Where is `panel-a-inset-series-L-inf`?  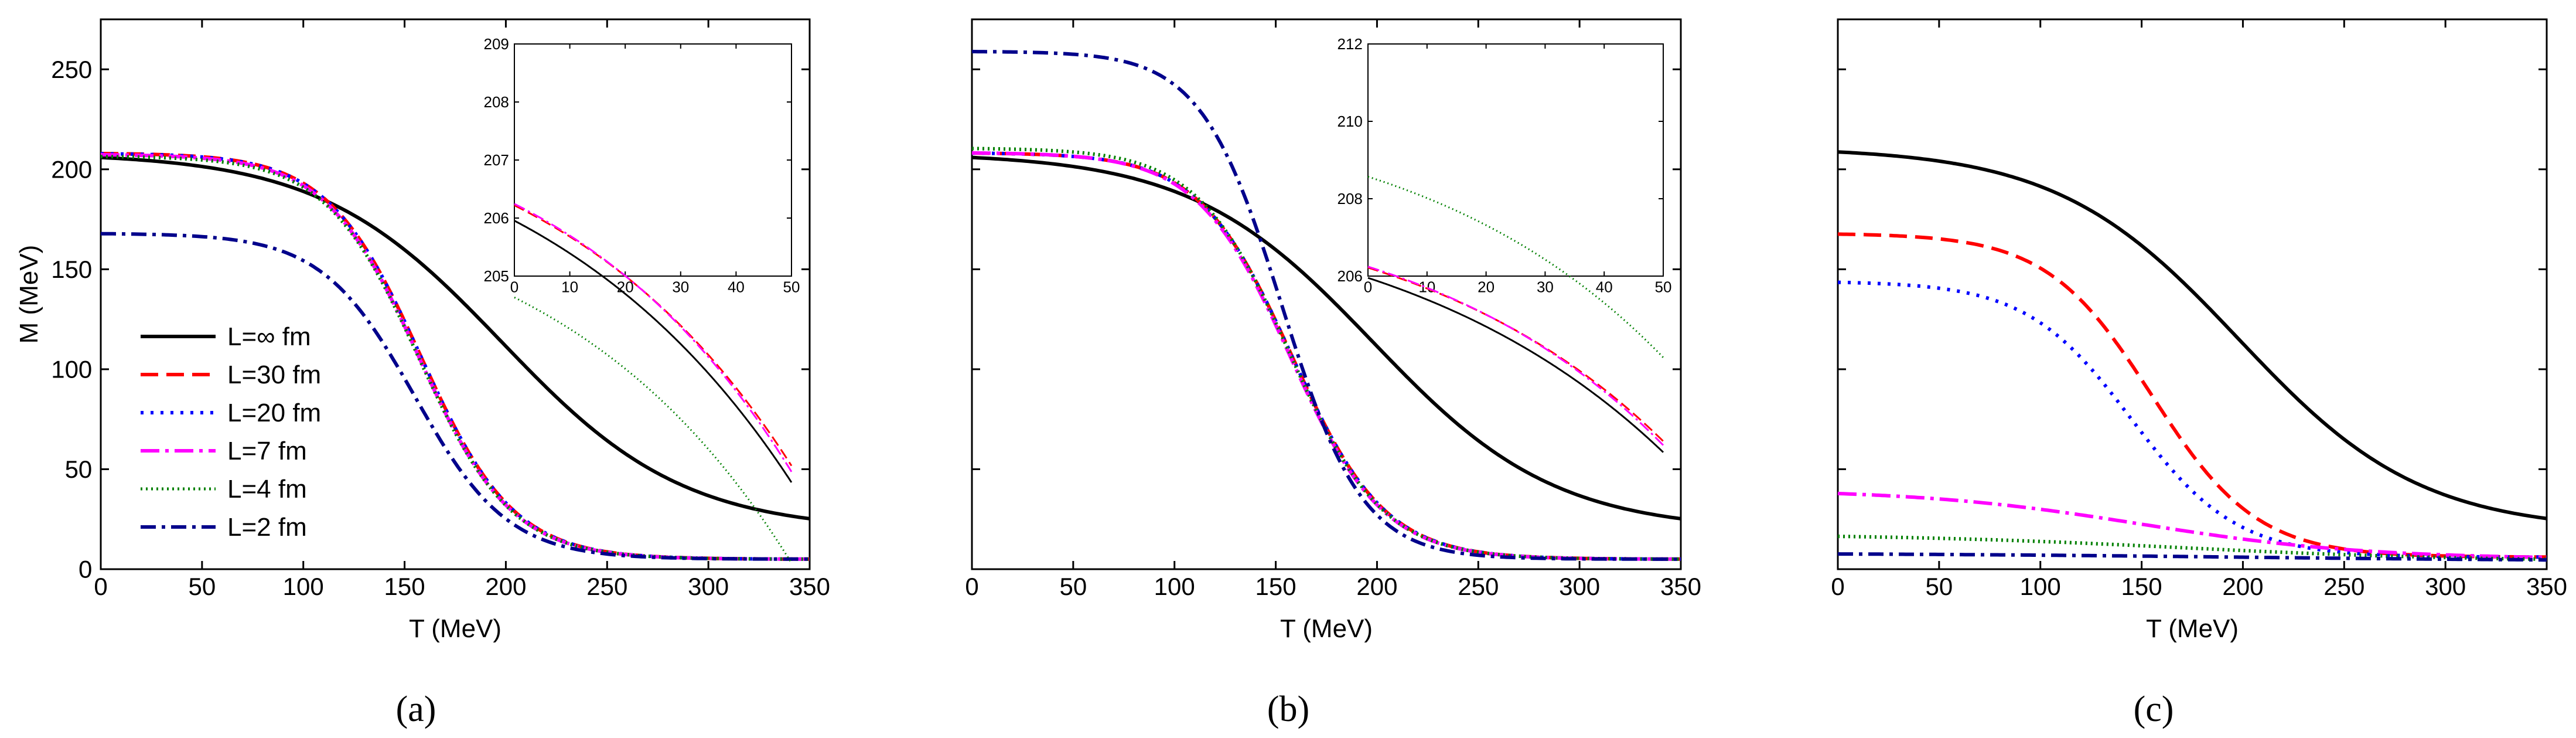 panel-a-inset-series-L-inf is located at coordinates (653, 352).